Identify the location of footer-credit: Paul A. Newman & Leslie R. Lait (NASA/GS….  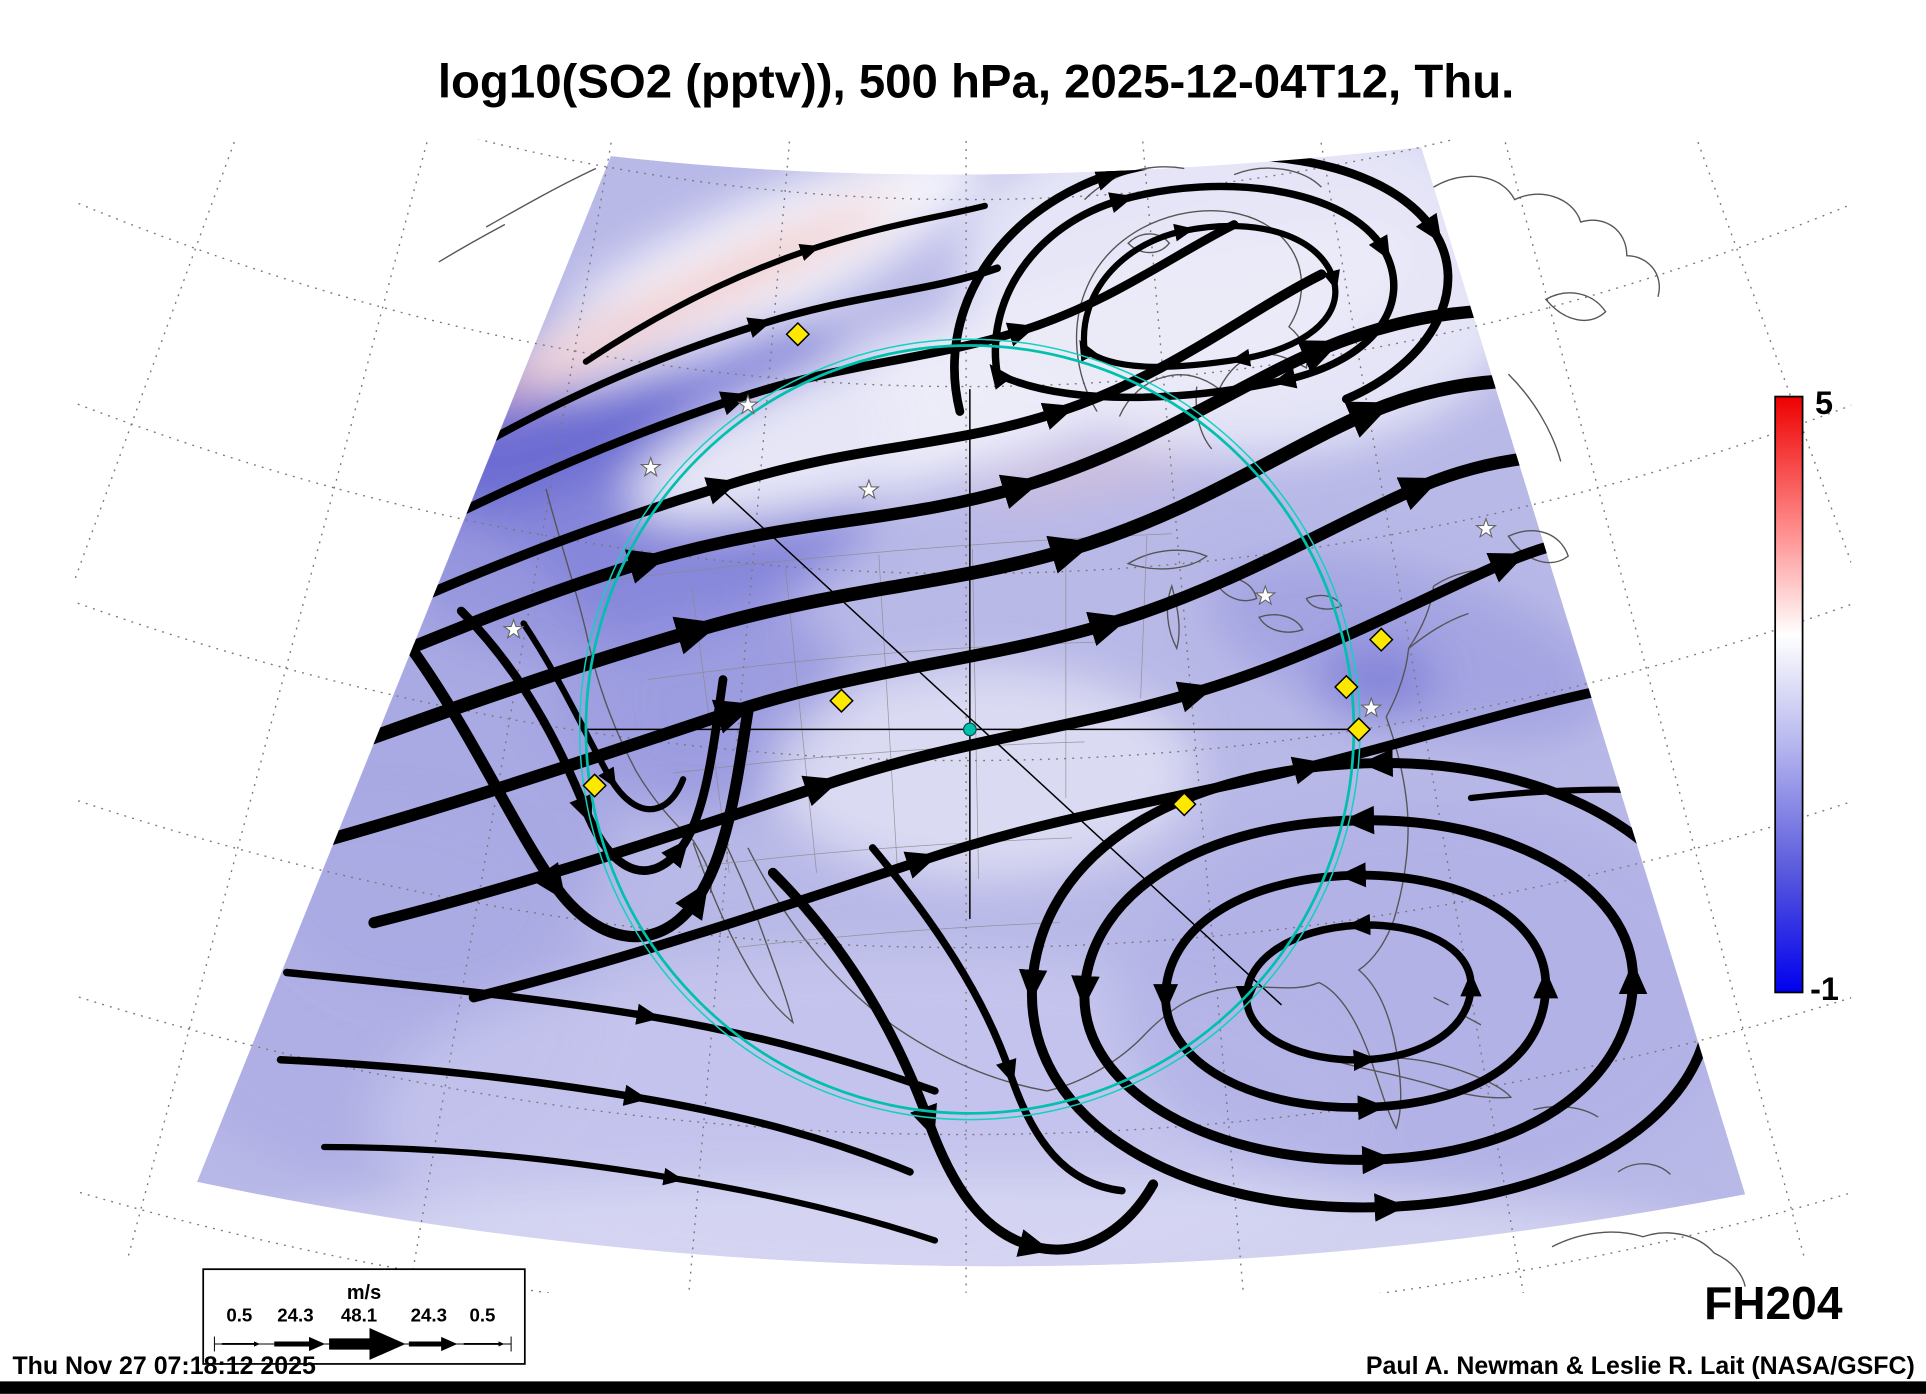
(1640, 1366).